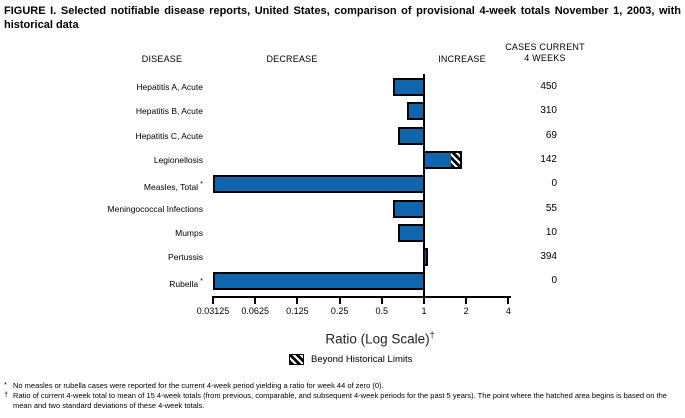 This screenshot has height=418, width=685. Describe the element at coordinates (551, 232) in the screenshot. I see `cases-value-mumps: 10` at that location.